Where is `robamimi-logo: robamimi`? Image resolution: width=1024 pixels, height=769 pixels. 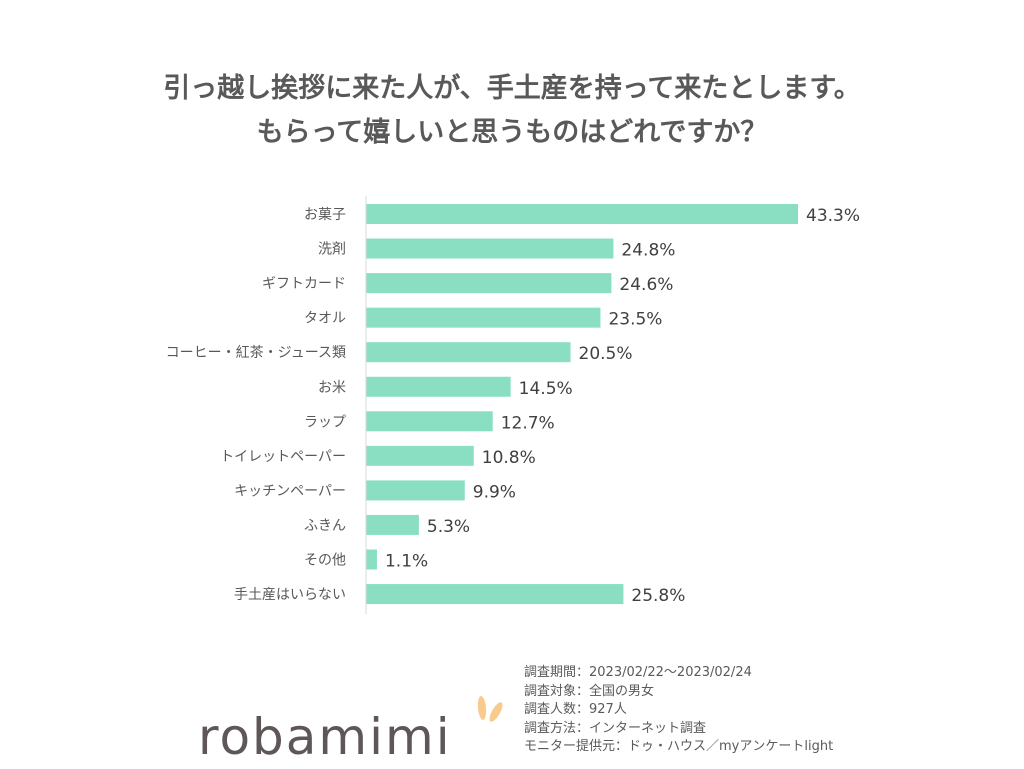
robamimi-logo: robamimi is located at coordinates (350, 730).